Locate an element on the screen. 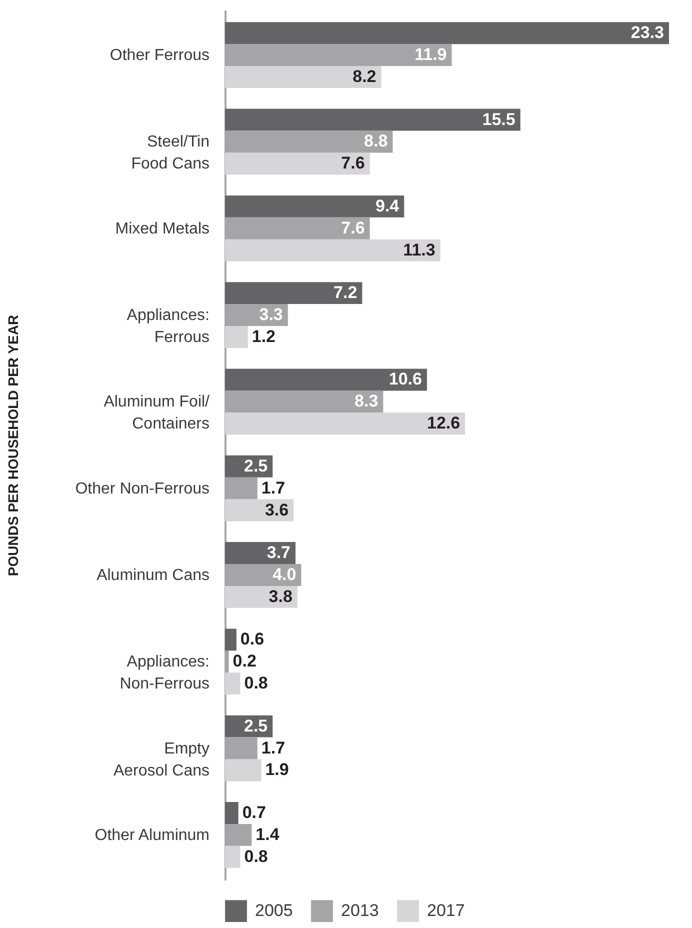 The image size is (692, 928). data-label: 11.9 is located at coordinates (430, 54).